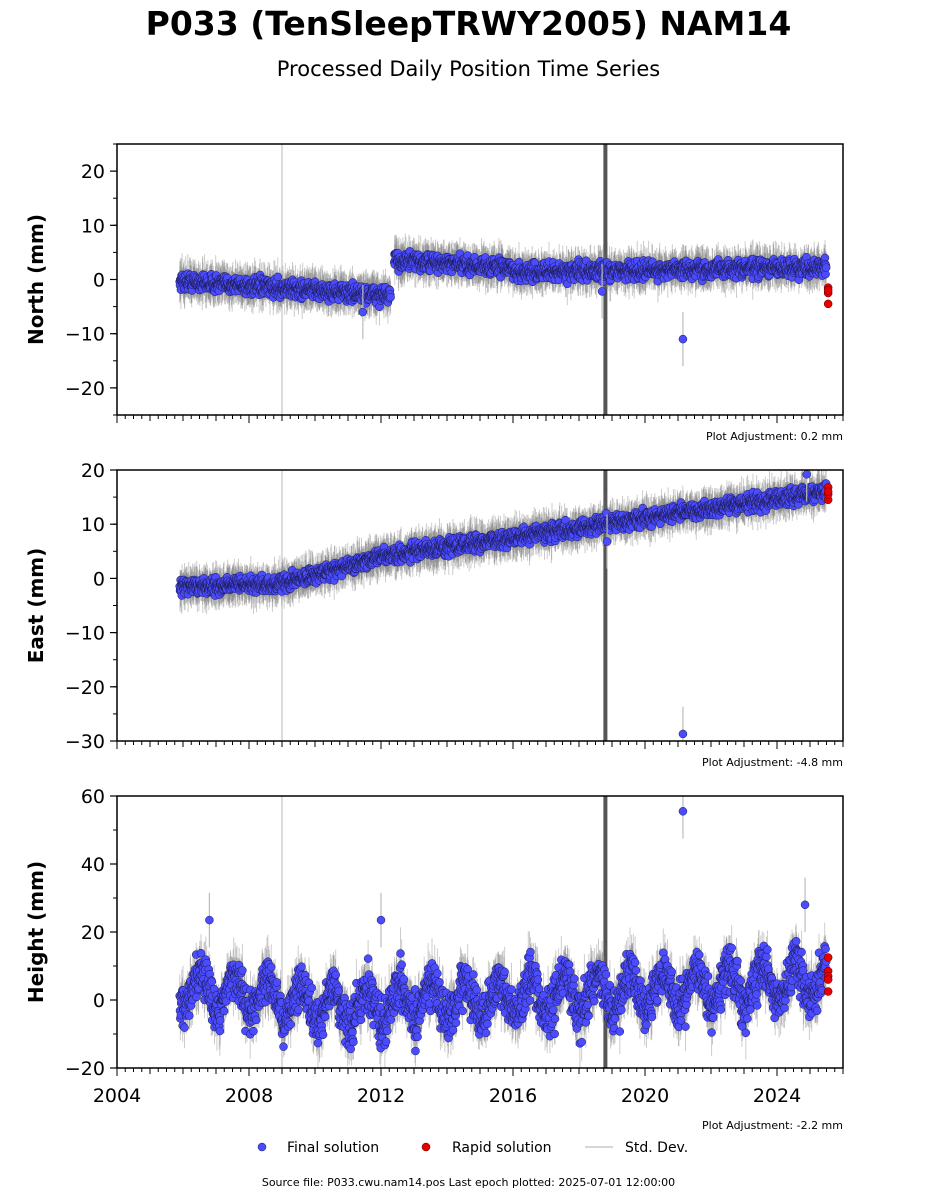 Image resolution: width=937 pixels, height=1200 pixels. Describe the element at coordinates (85, 335) in the screenshot. I see `y-tick-label: −10` at that location.